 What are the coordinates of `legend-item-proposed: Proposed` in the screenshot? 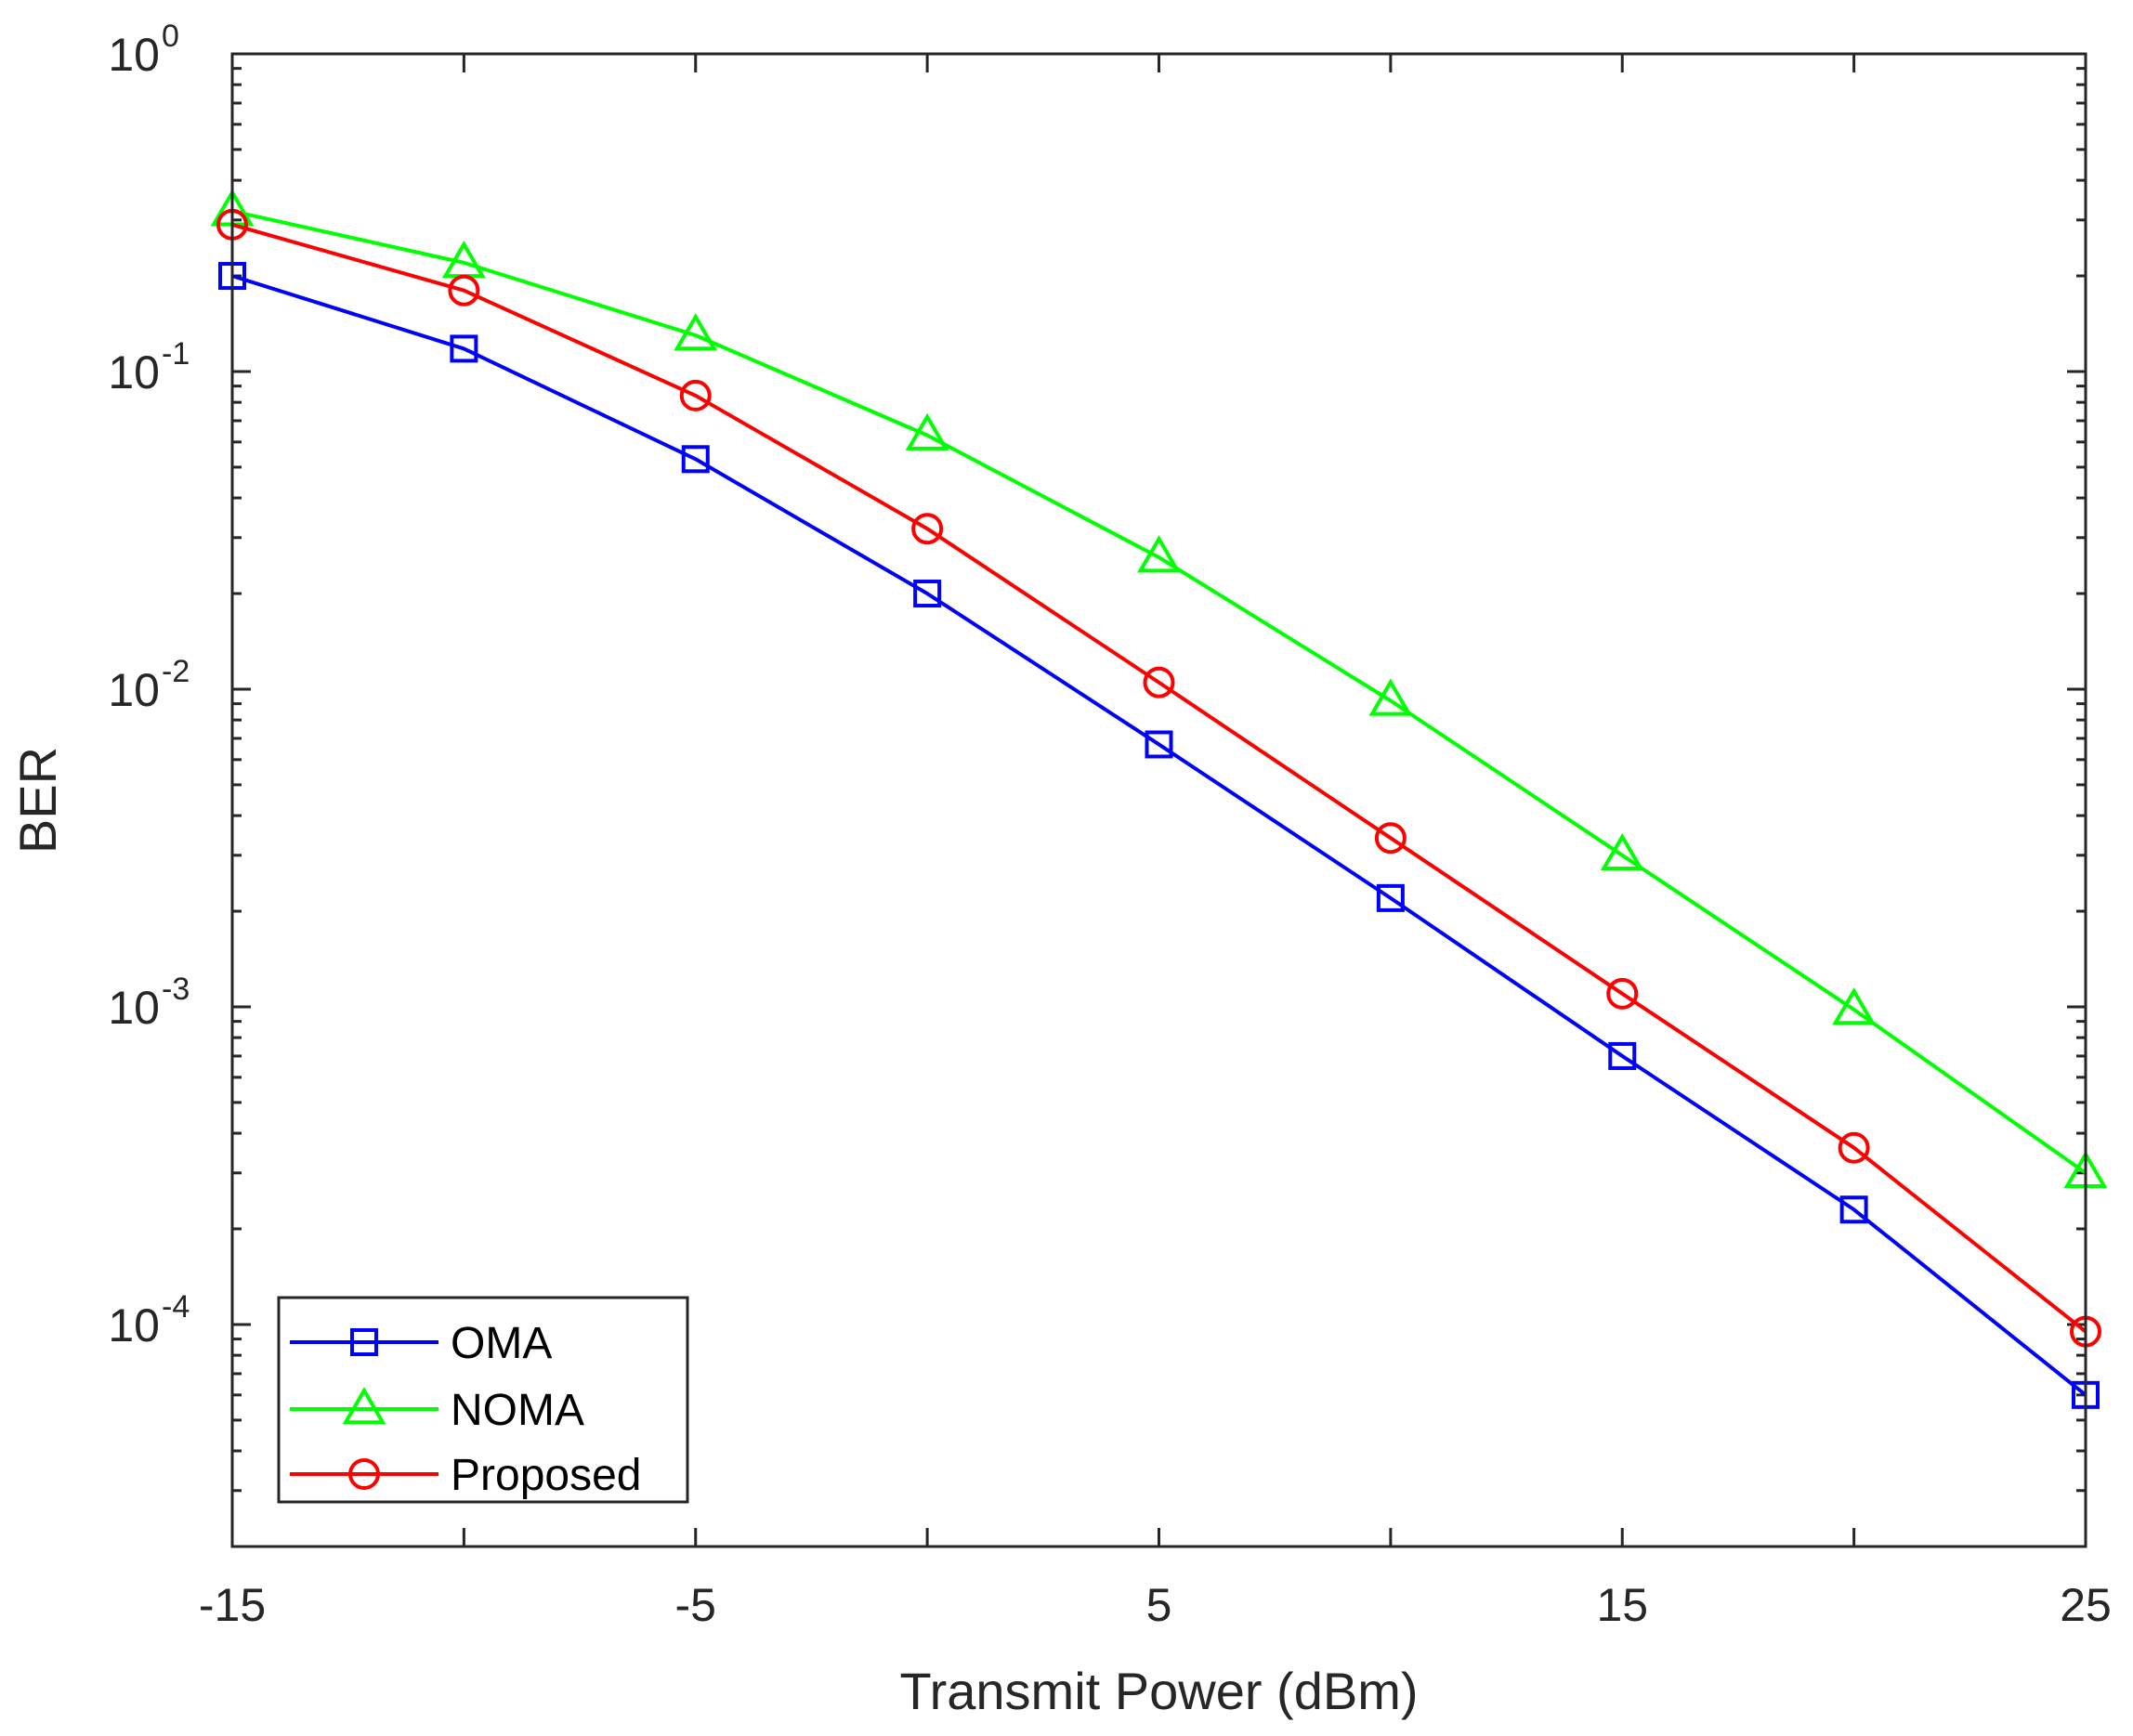 It's located at (465, 1476).